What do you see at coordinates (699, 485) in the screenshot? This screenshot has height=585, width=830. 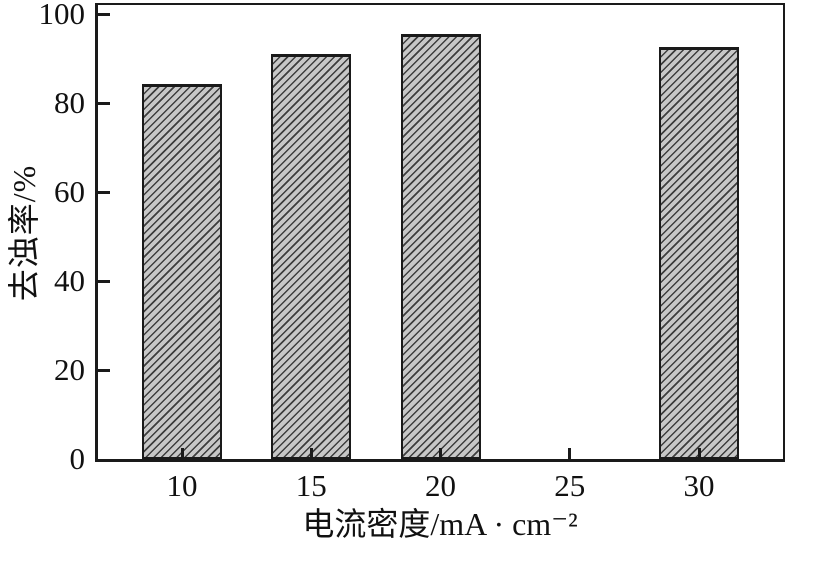 I see `x-tick-label-30: 30` at bounding box center [699, 485].